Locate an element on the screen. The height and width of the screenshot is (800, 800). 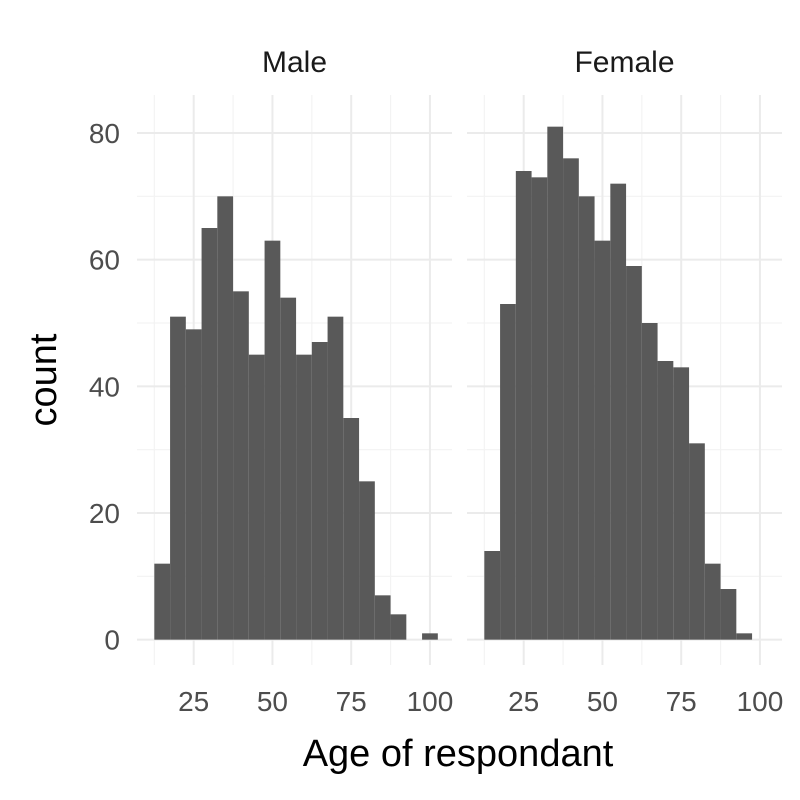
facet-strip-label: Male is located at coordinates (294, 62).